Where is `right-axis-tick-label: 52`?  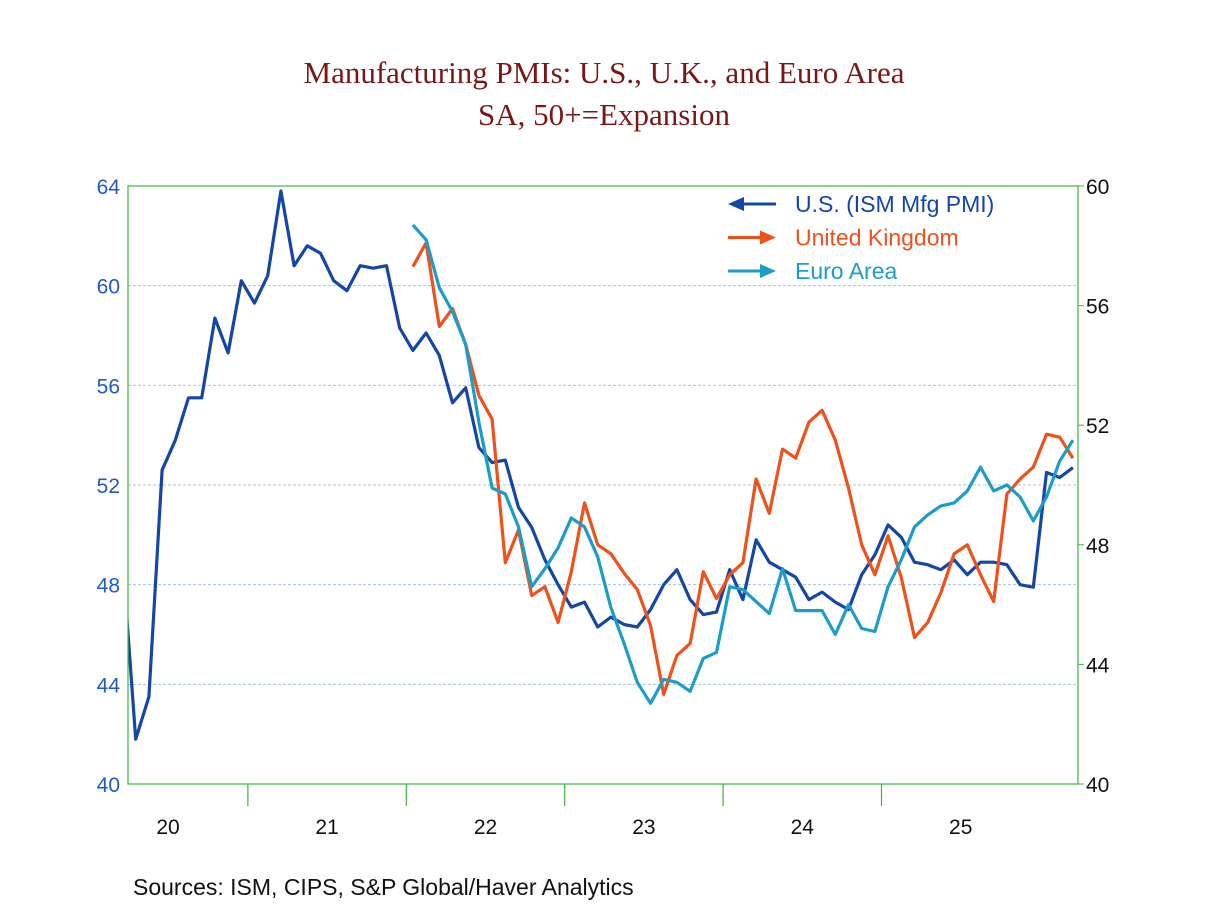 right-axis-tick-label: 52 is located at coordinates (1097, 426).